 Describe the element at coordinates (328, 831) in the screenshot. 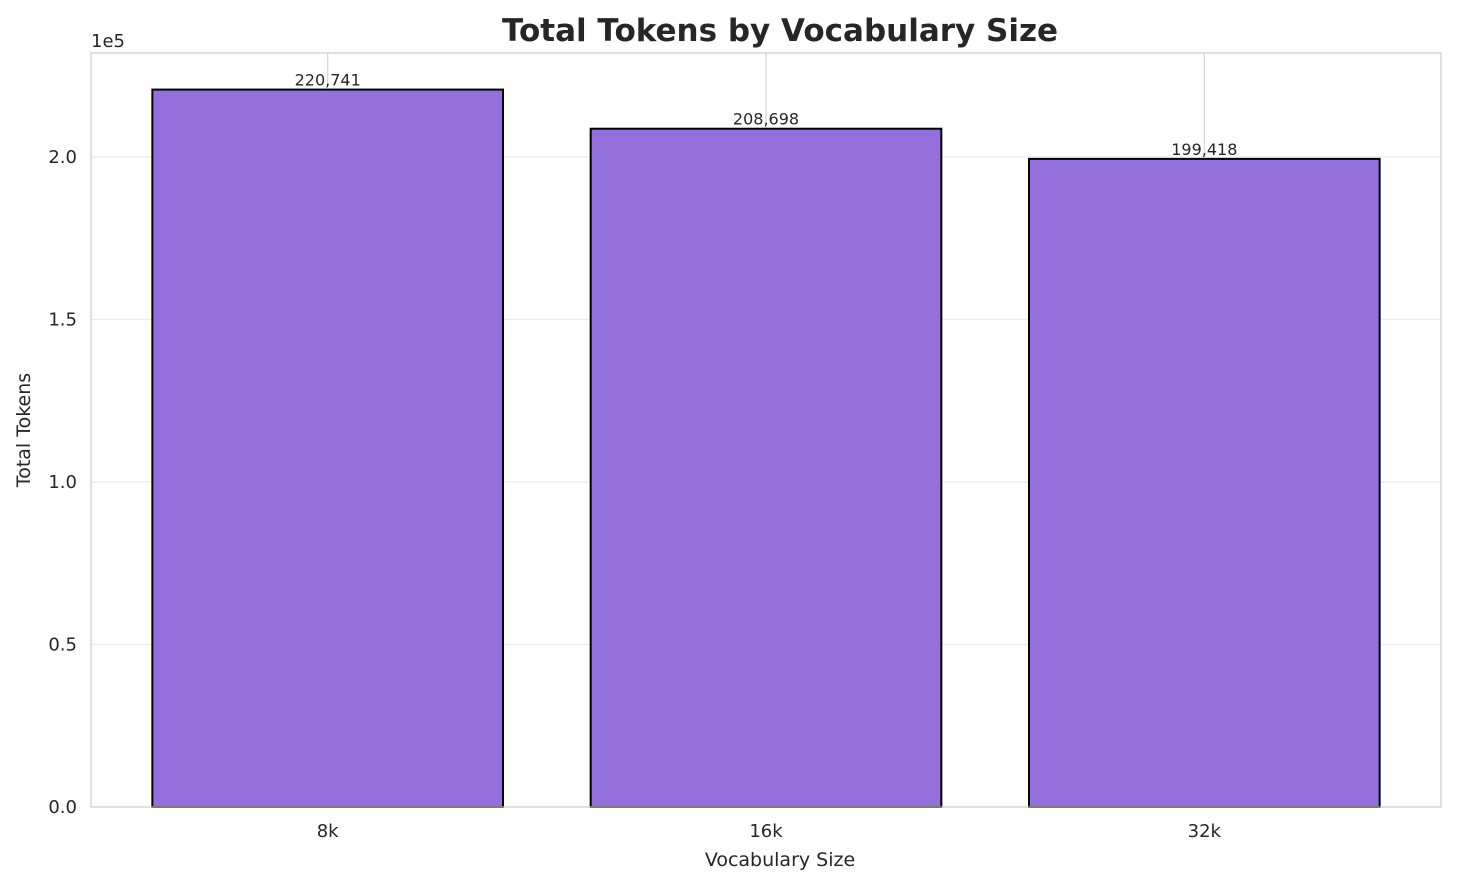

I see `x-tick-label: 8k` at that location.